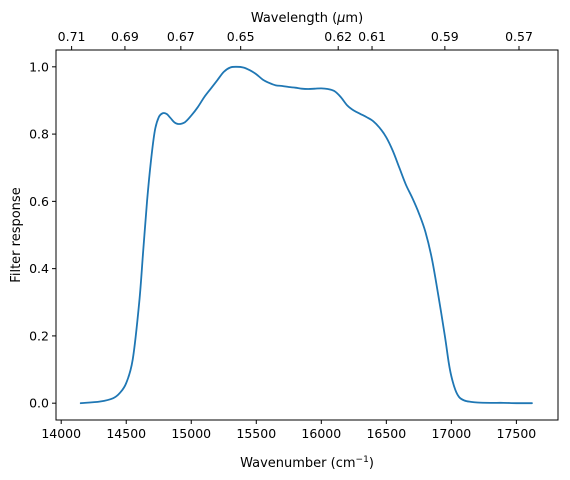  Describe the element at coordinates (519, 36) in the screenshot. I see `top-x-tick-label: 0.57` at that location.